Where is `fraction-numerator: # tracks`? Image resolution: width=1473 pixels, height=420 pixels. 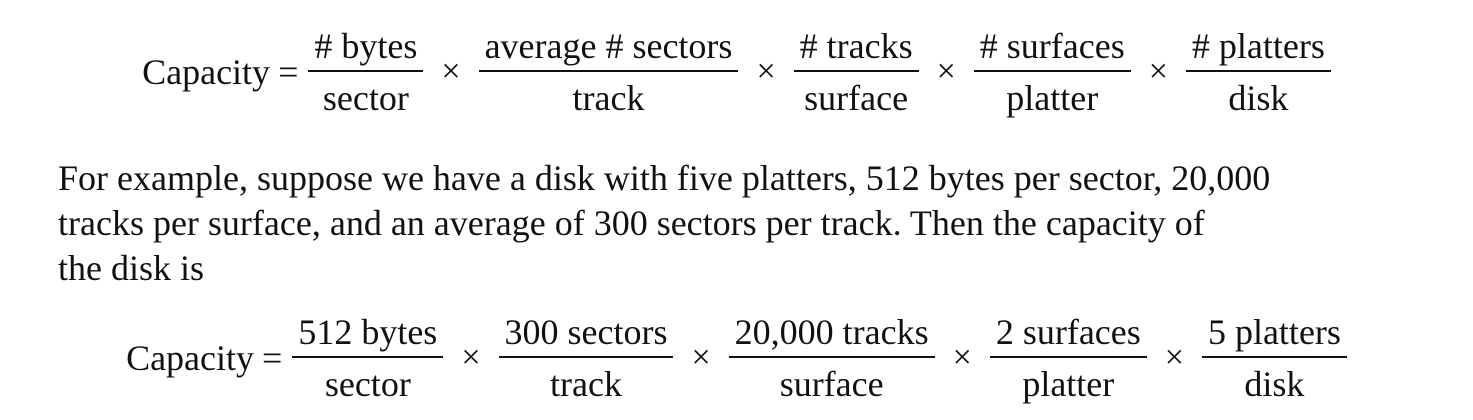 fraction-numerator: # tracks is located at coordinates (856, 50).